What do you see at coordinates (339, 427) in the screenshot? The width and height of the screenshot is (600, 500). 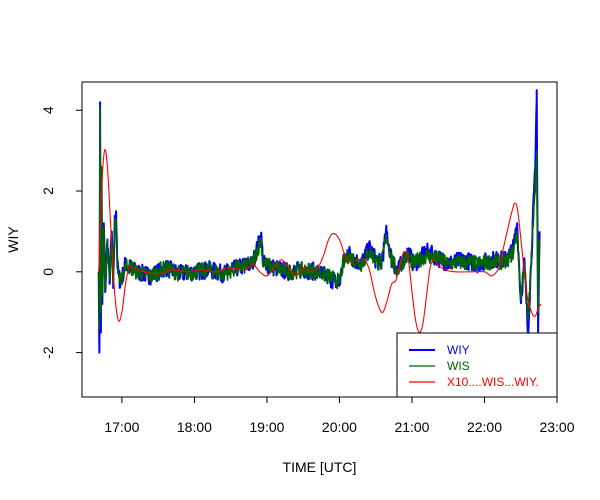 I see `x-tick-label: 20:00` at bounding box center [339, 427].